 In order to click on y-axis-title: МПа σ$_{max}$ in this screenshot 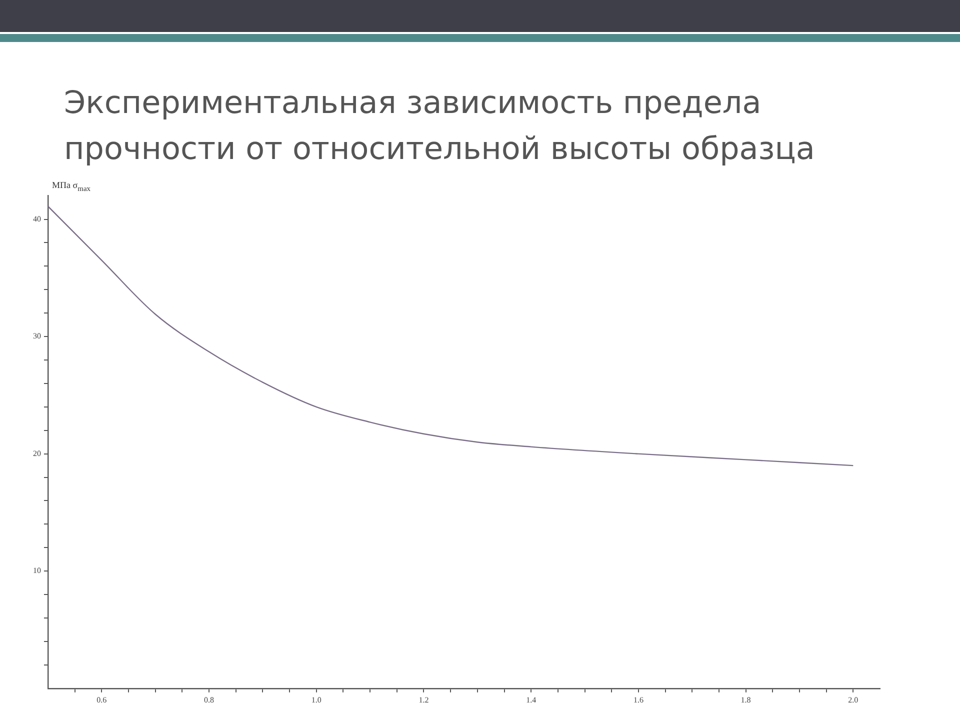, I will do `click(71, 186)`.